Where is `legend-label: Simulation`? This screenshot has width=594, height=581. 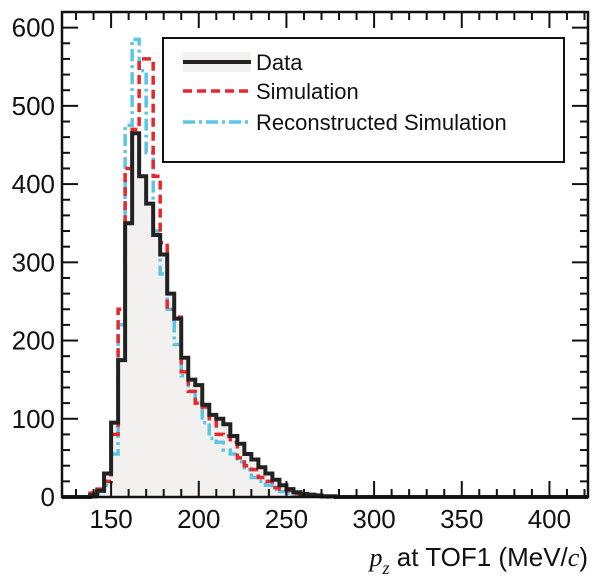 legend-label: Simulation is located at coordinates (307, 91).